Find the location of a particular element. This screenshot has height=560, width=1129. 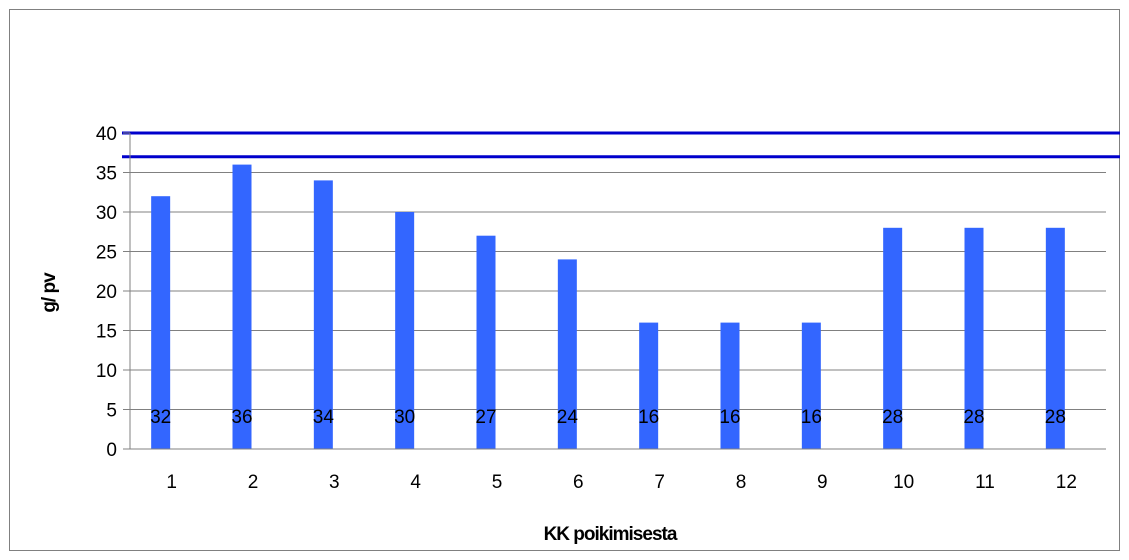

x-tick-label: 11 is located at coordinates (985, 482).